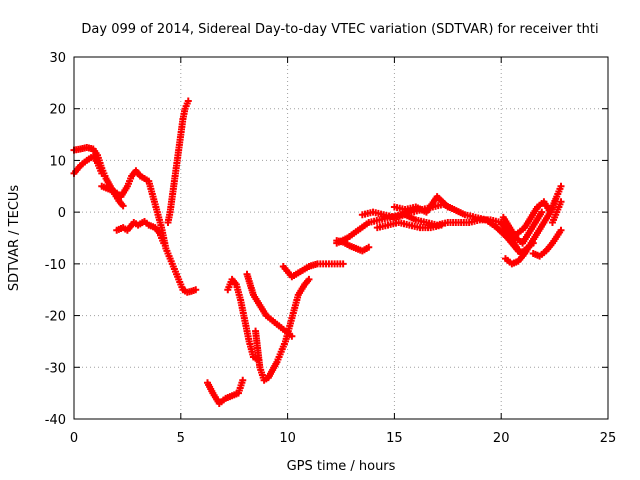 The image size is (640, 480). I want to click on series-arc10, so click(313, 270).